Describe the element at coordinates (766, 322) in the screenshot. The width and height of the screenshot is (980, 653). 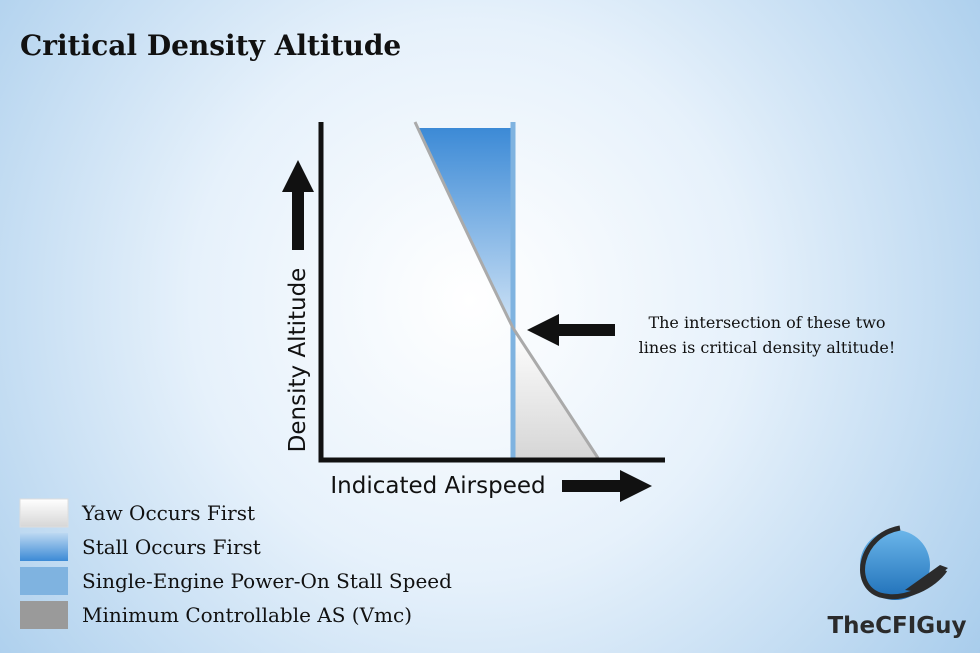
I see `annotation: The intersection of these two` at that location.